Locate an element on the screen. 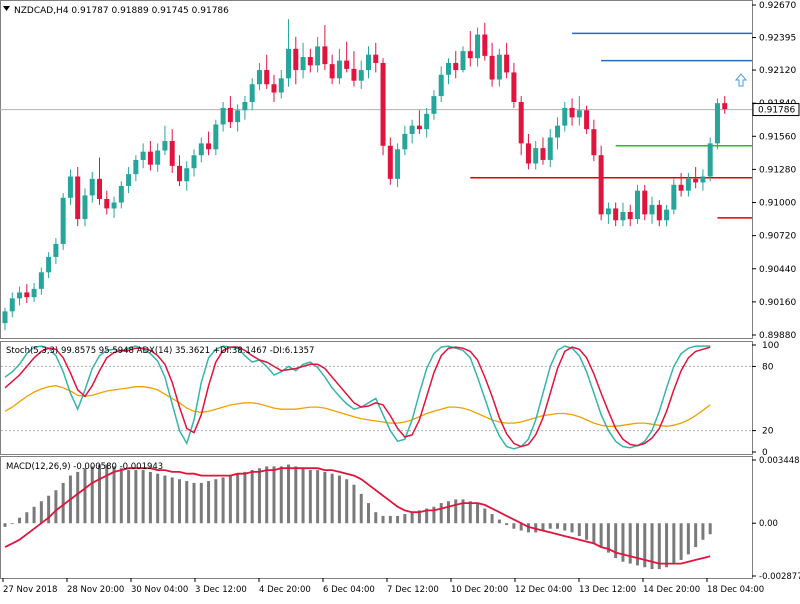 The image size is (800, 604). stoch-signal-line is located at coordinates (357, 397).